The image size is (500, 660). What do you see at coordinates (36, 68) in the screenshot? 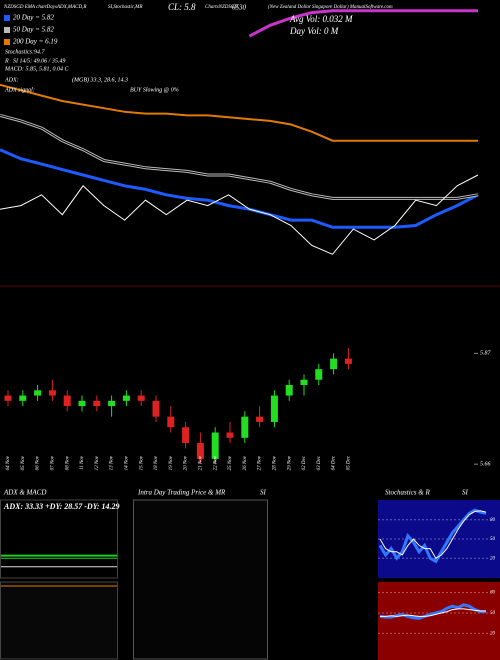
I see `header-label: MACD: 5.85, 5.81, 0.04 C` at bounding box center [36, 68].